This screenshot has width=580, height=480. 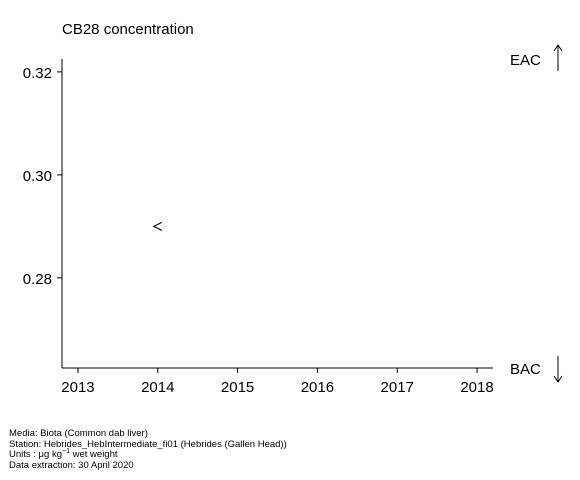 What do you see at coordinates (37, 279) in the screenshot?
I see `y-tick-label: 0.28` at bounding box center [37, 279].